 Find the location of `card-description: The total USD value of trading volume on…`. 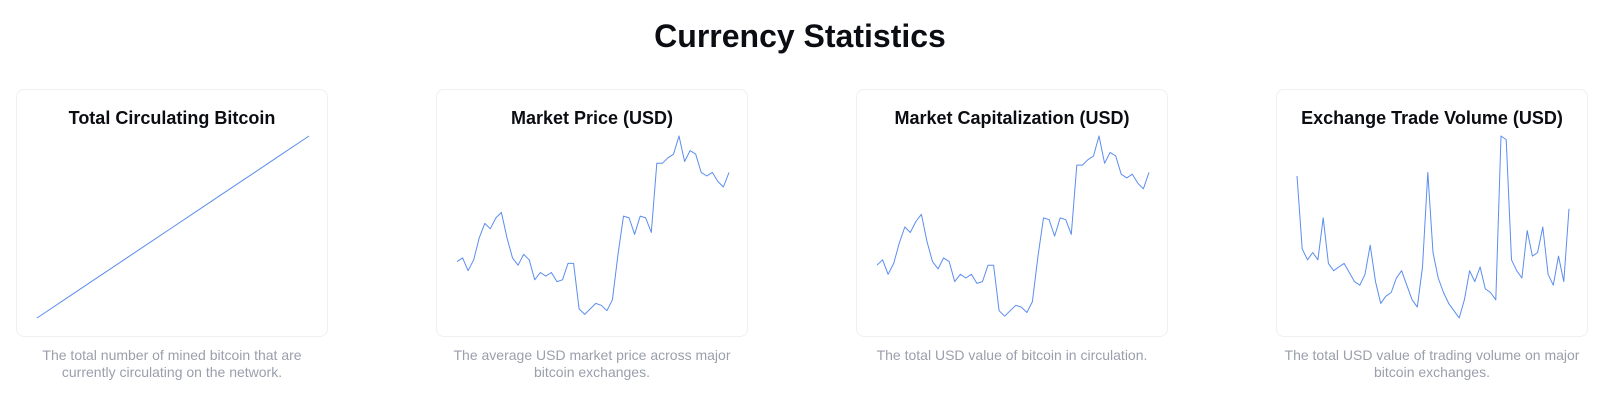

card-description: The total USD value of trading volume on… is located at coordinates (1432, 363).